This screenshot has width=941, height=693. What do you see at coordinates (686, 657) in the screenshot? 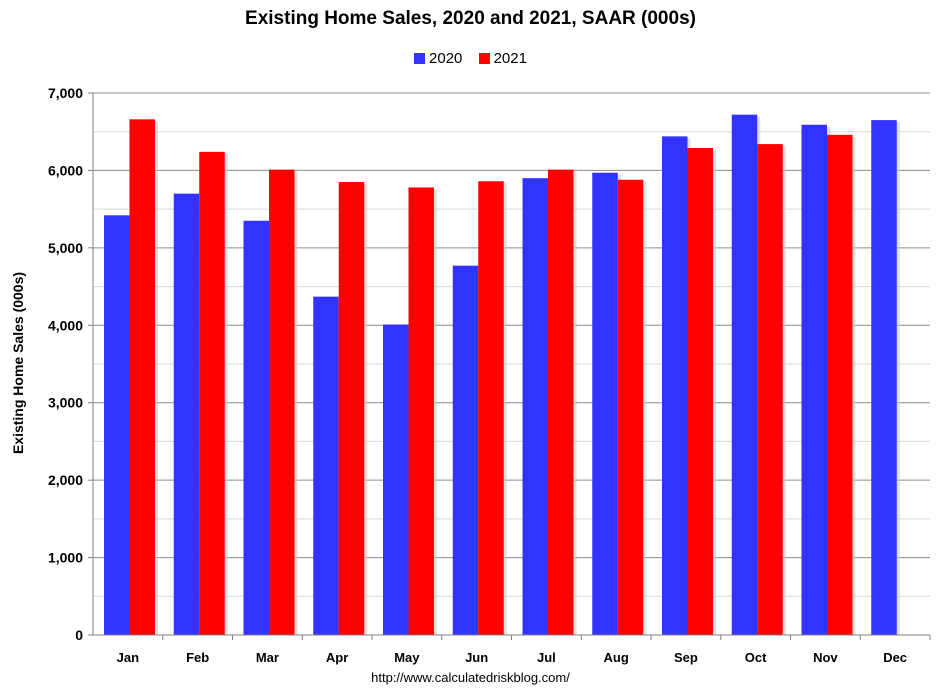
I see `x-tick-label-sep: Sep` at bounding box center [686, 657].